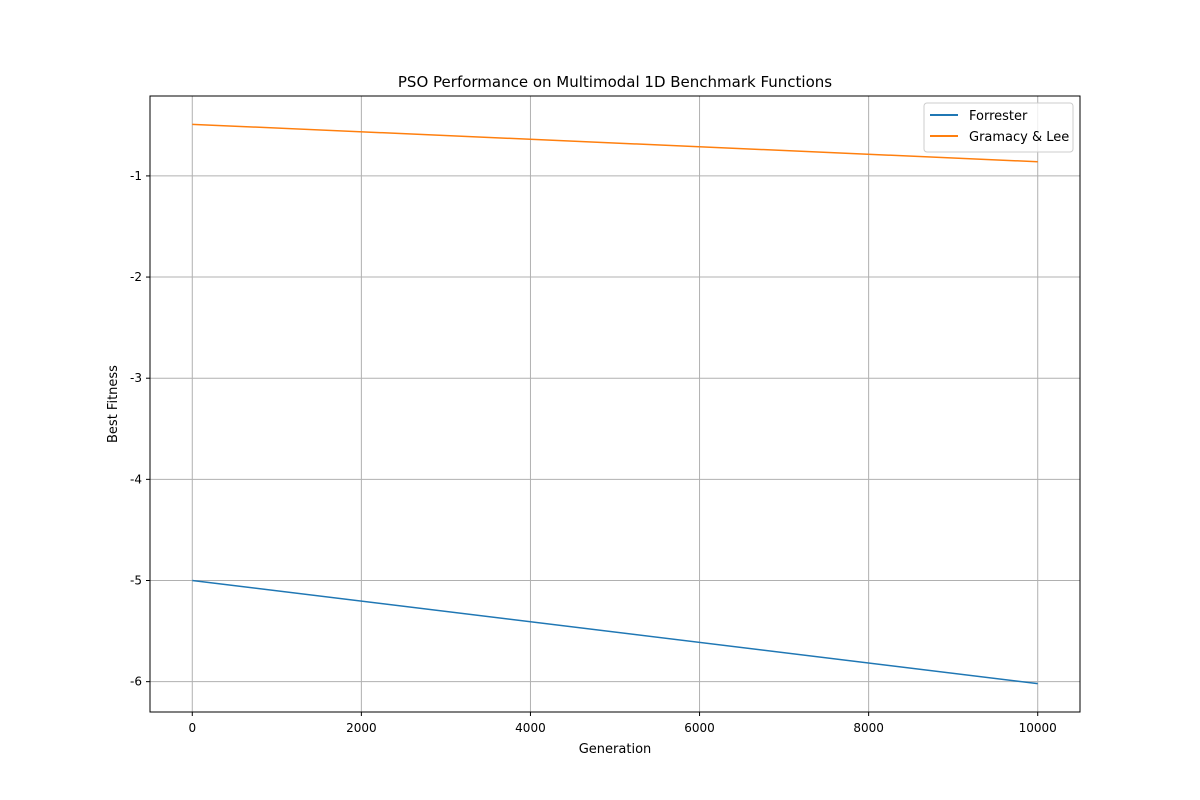  I want to click on y-tick-label: -3, so click(136, 378).